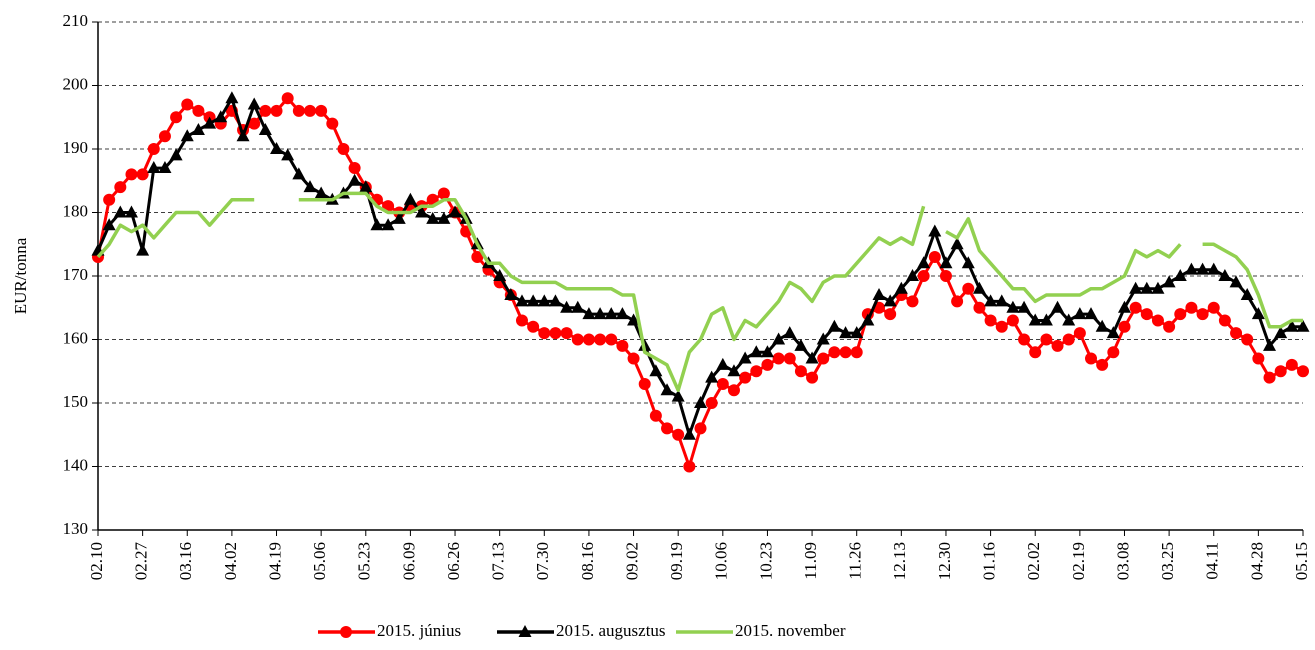 This screenshot has height=650, width=1315. I want to click on x-tick-label: 10.23, so click(765, 561).